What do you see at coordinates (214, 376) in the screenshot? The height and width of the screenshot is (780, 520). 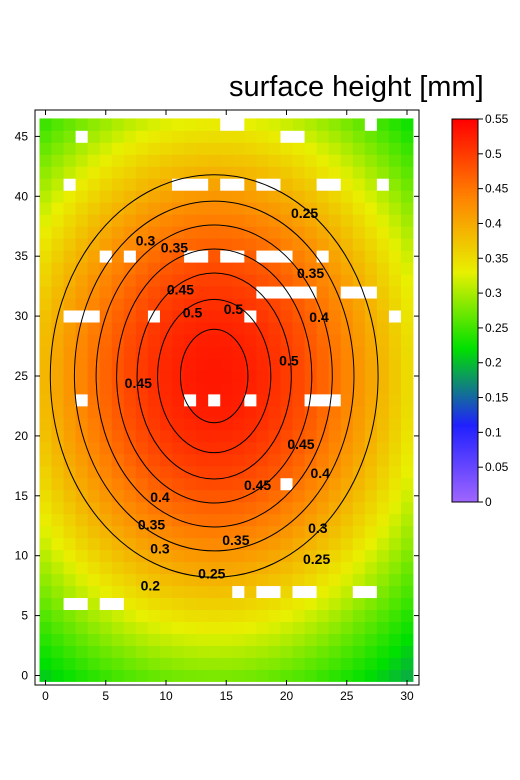 I see `contour-line-0.4` at bounding box center [214, 376].